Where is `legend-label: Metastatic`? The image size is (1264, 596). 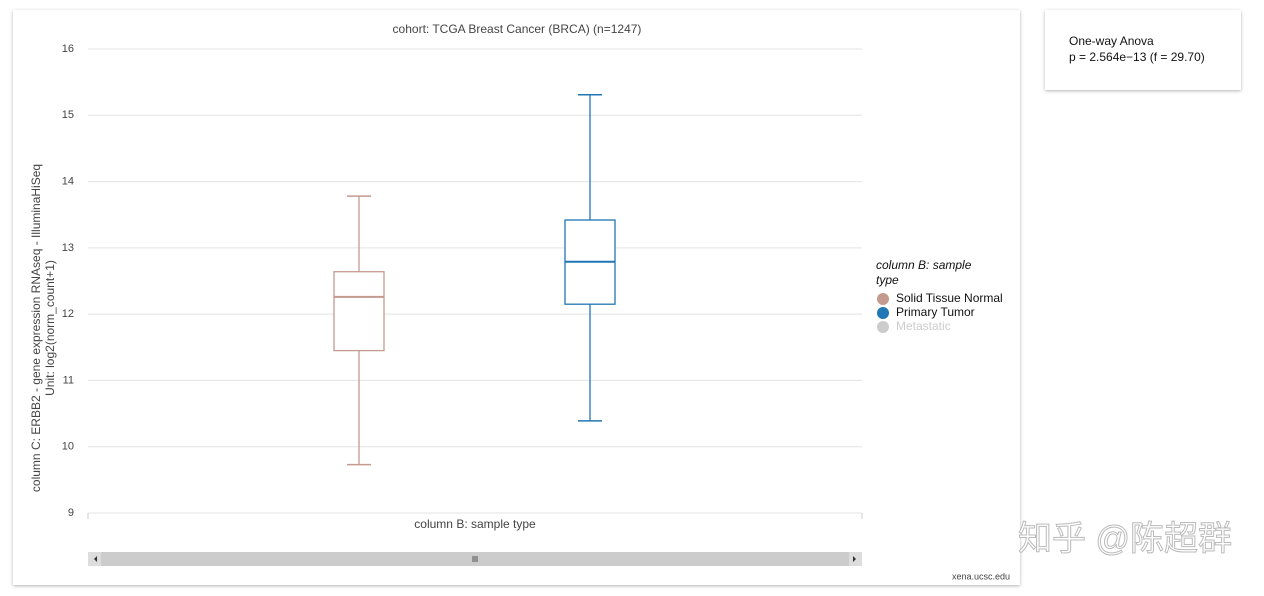
legend-label: Metastatic is located at coordinates (923, 326).